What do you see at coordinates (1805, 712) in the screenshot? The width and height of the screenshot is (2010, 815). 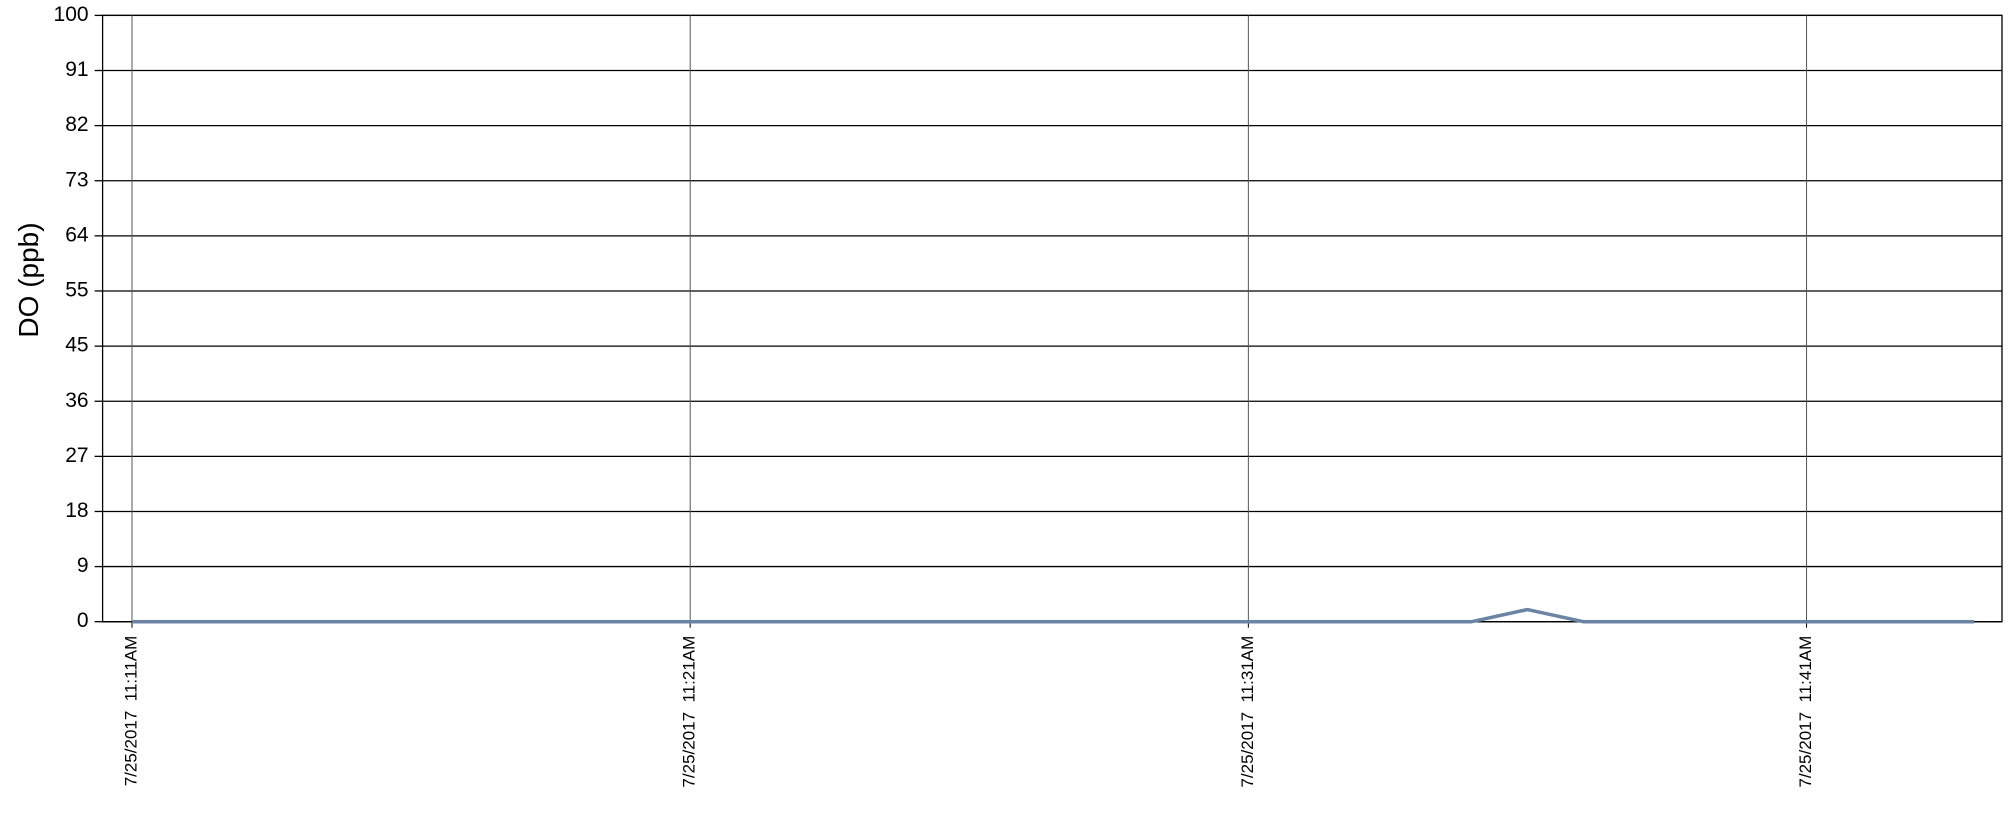 I see `x-tick-label: 7/25/2017 11:41AM` at bounding box center [1805, 712].